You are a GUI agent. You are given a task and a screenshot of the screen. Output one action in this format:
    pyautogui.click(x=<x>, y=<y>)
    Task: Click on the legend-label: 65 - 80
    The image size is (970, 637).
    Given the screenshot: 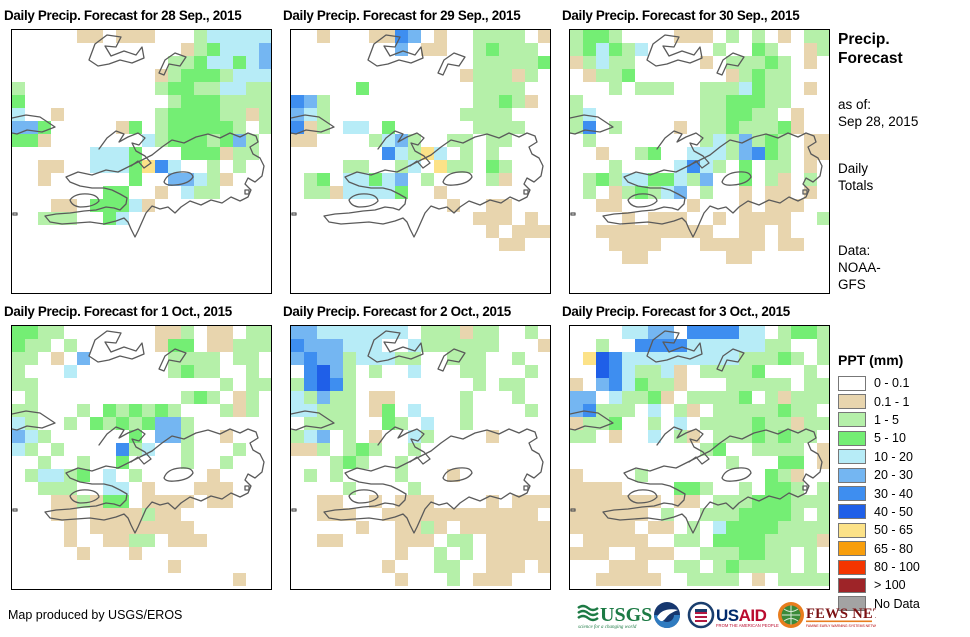 What is the action you would take?
    pyautogui.click(x=893, y=548)
    